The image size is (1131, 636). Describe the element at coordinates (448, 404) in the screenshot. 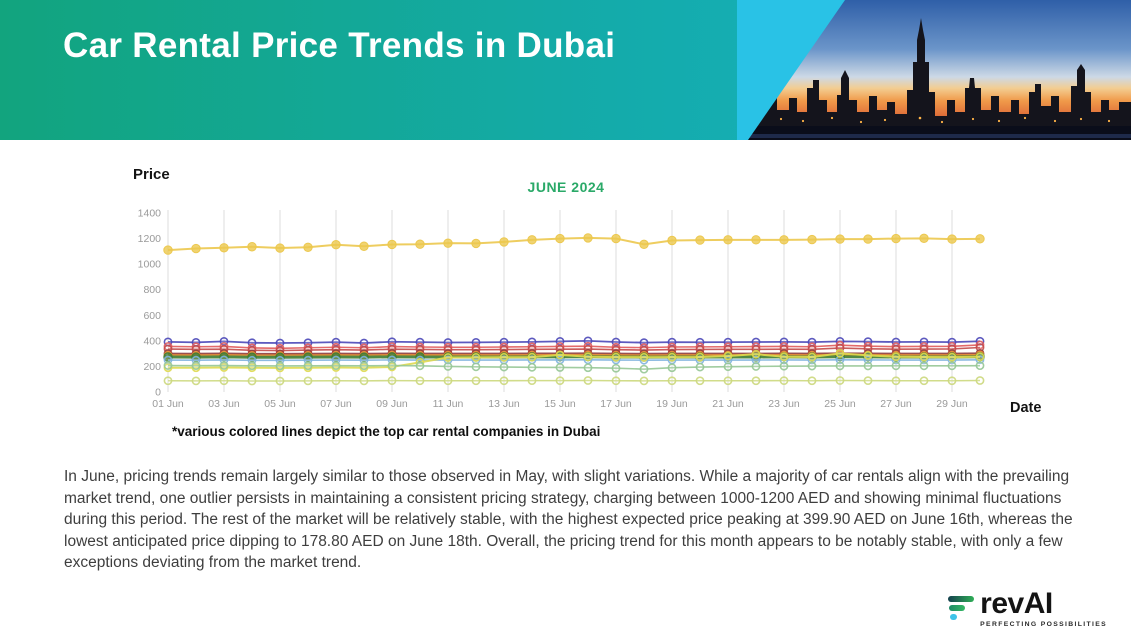

I see `svg-text: 11 Jun` at that location.